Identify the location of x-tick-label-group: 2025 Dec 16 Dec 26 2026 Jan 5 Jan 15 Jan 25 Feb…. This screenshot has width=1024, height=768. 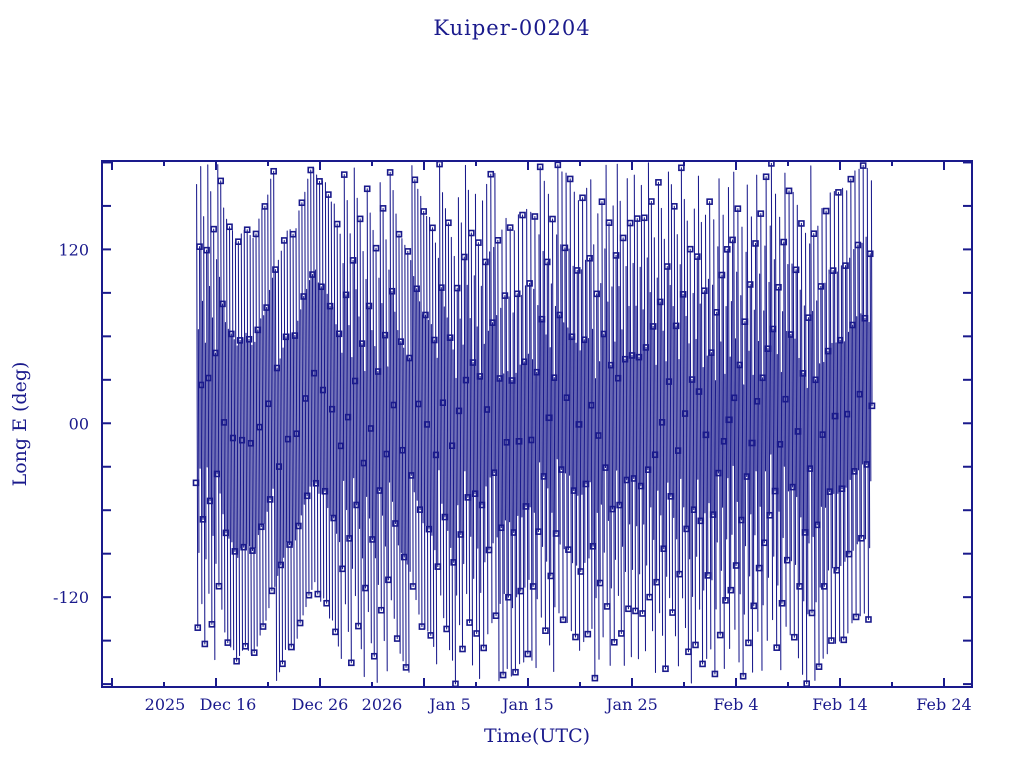
(558, 704).